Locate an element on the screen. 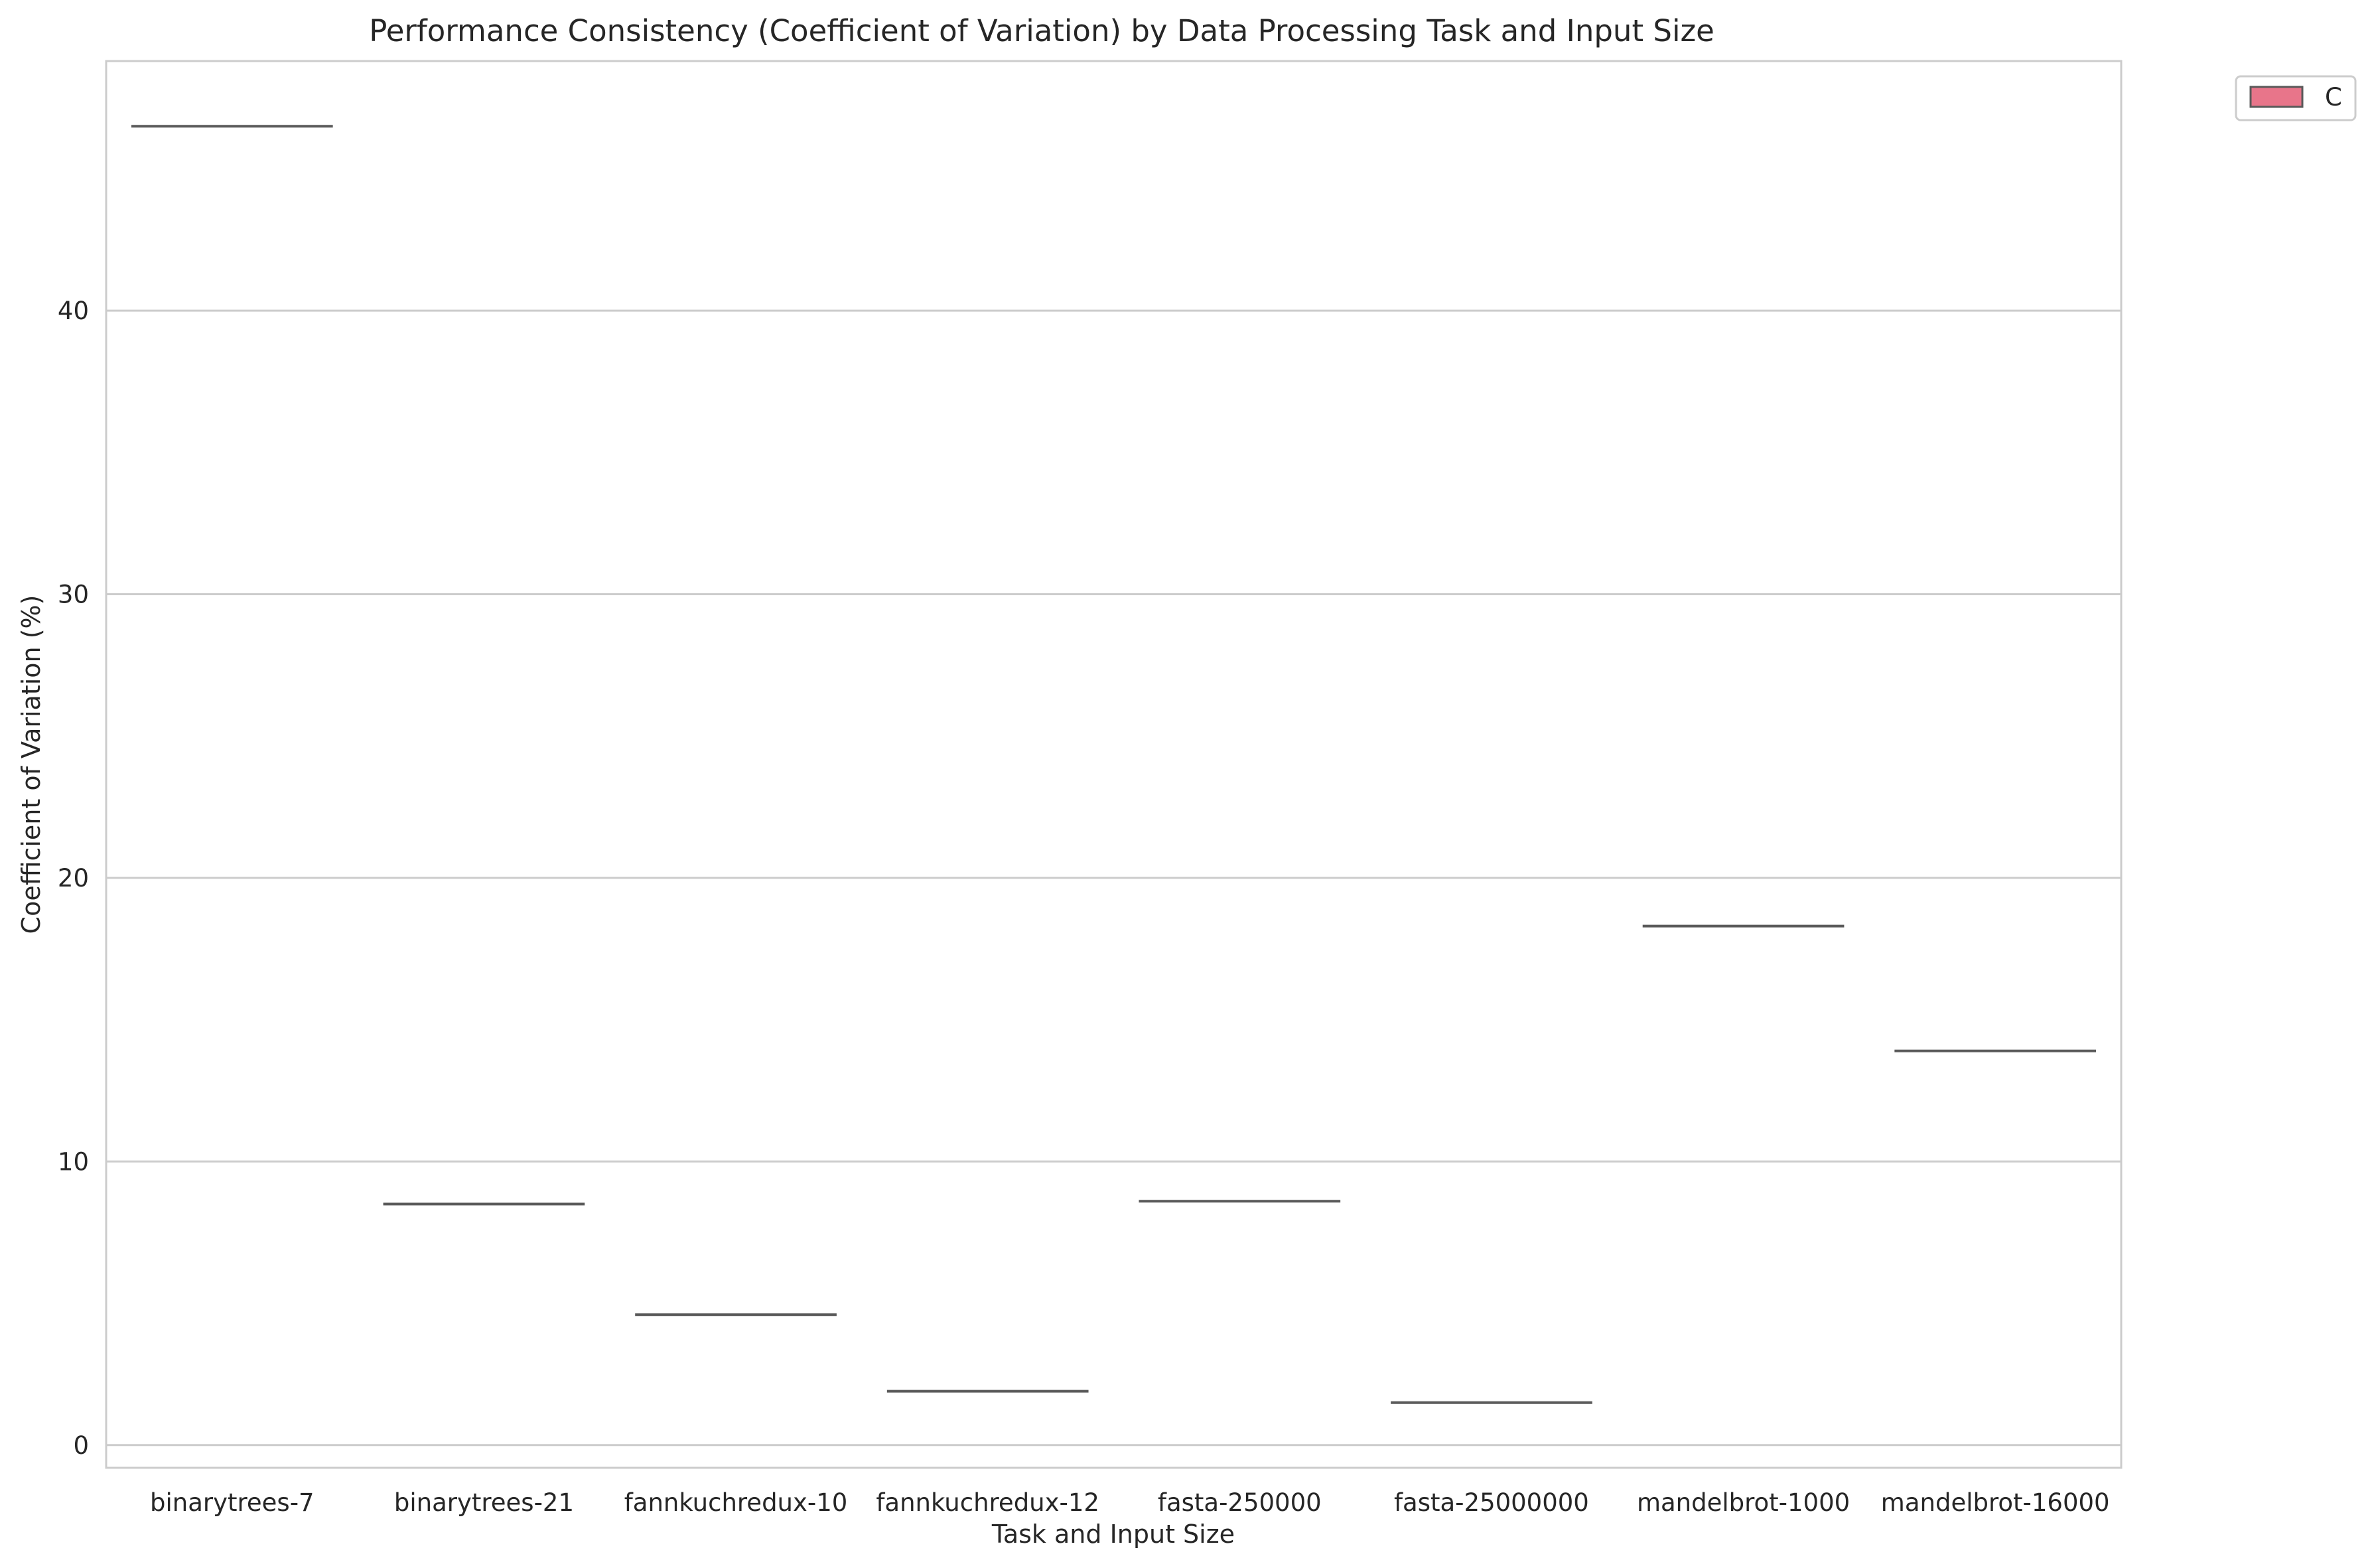 This screenshot has height=1568, width=2374. x-tick-label: fannkuchredux-12 is located at coordinates (987, 1502).